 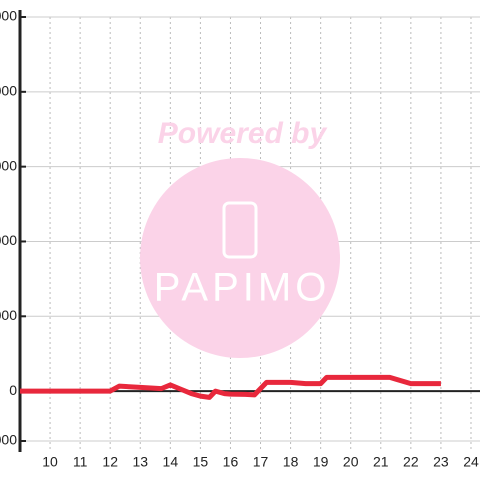 What do you see at coordinates (381, 462) in the screenshot?
I see `x-tick-label: 21` at bounding box center [381, 462].